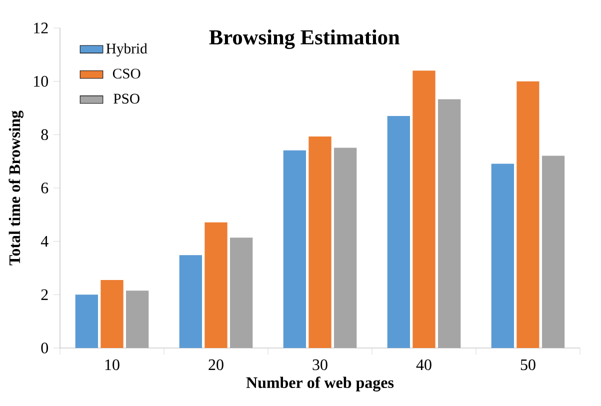 The height and width of the screenshot is (406, 601). What do you see at coordinates (44, 241) in the screenshot?
I see `y-tick-label: 4` at bounding box center [44, 241].